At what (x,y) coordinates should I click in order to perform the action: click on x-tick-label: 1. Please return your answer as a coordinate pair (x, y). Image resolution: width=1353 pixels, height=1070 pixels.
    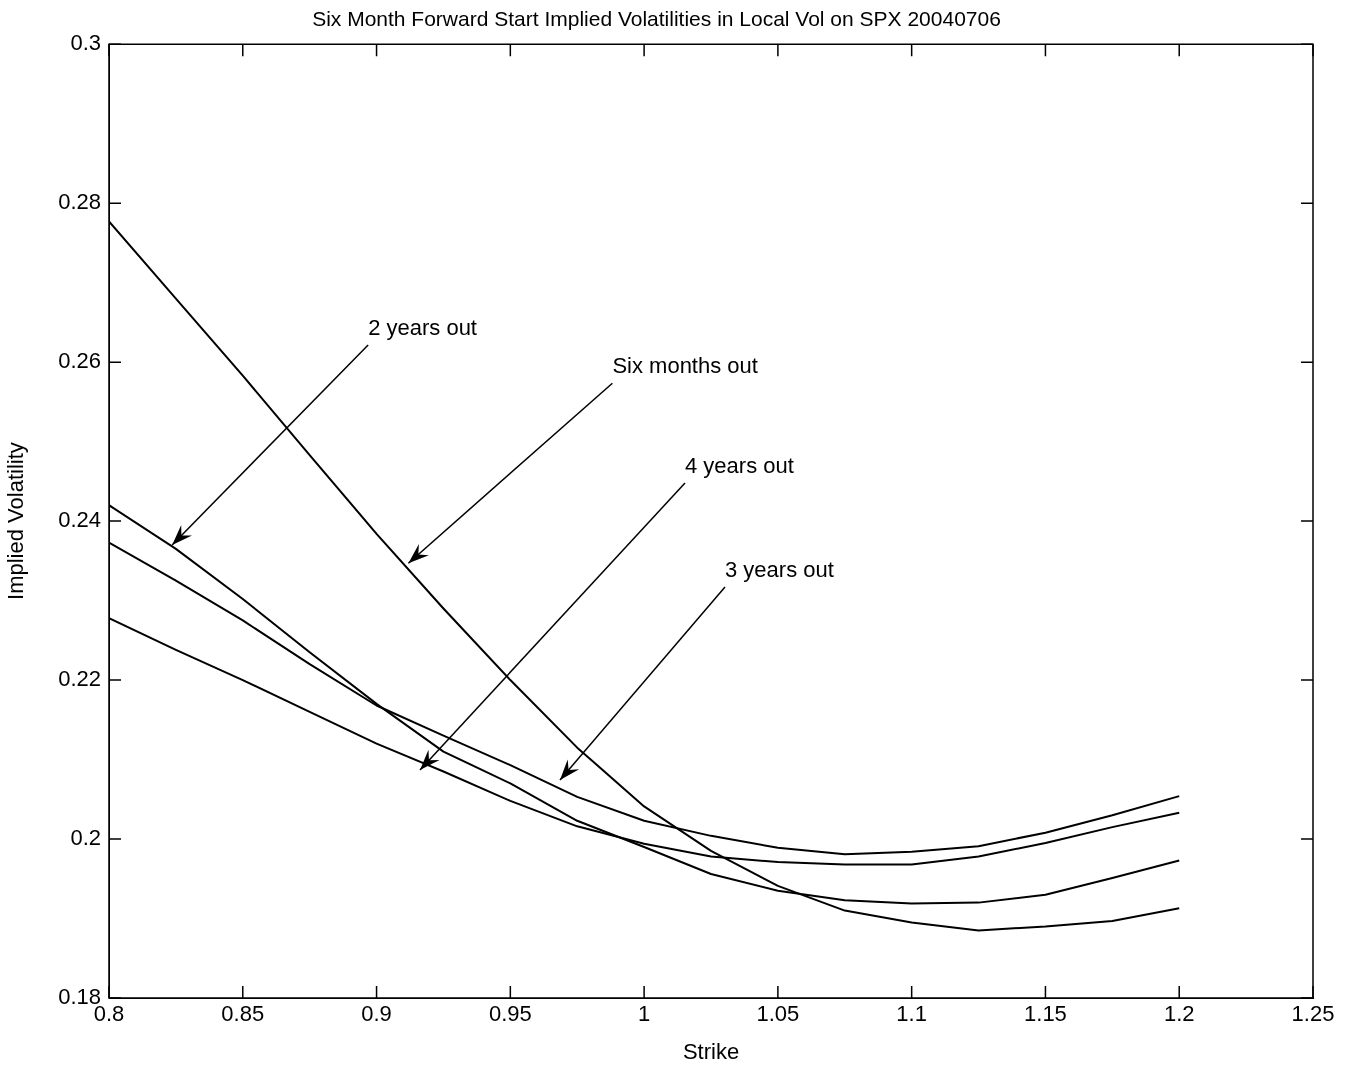
    Looking at the image, I should click on (644, 1014).